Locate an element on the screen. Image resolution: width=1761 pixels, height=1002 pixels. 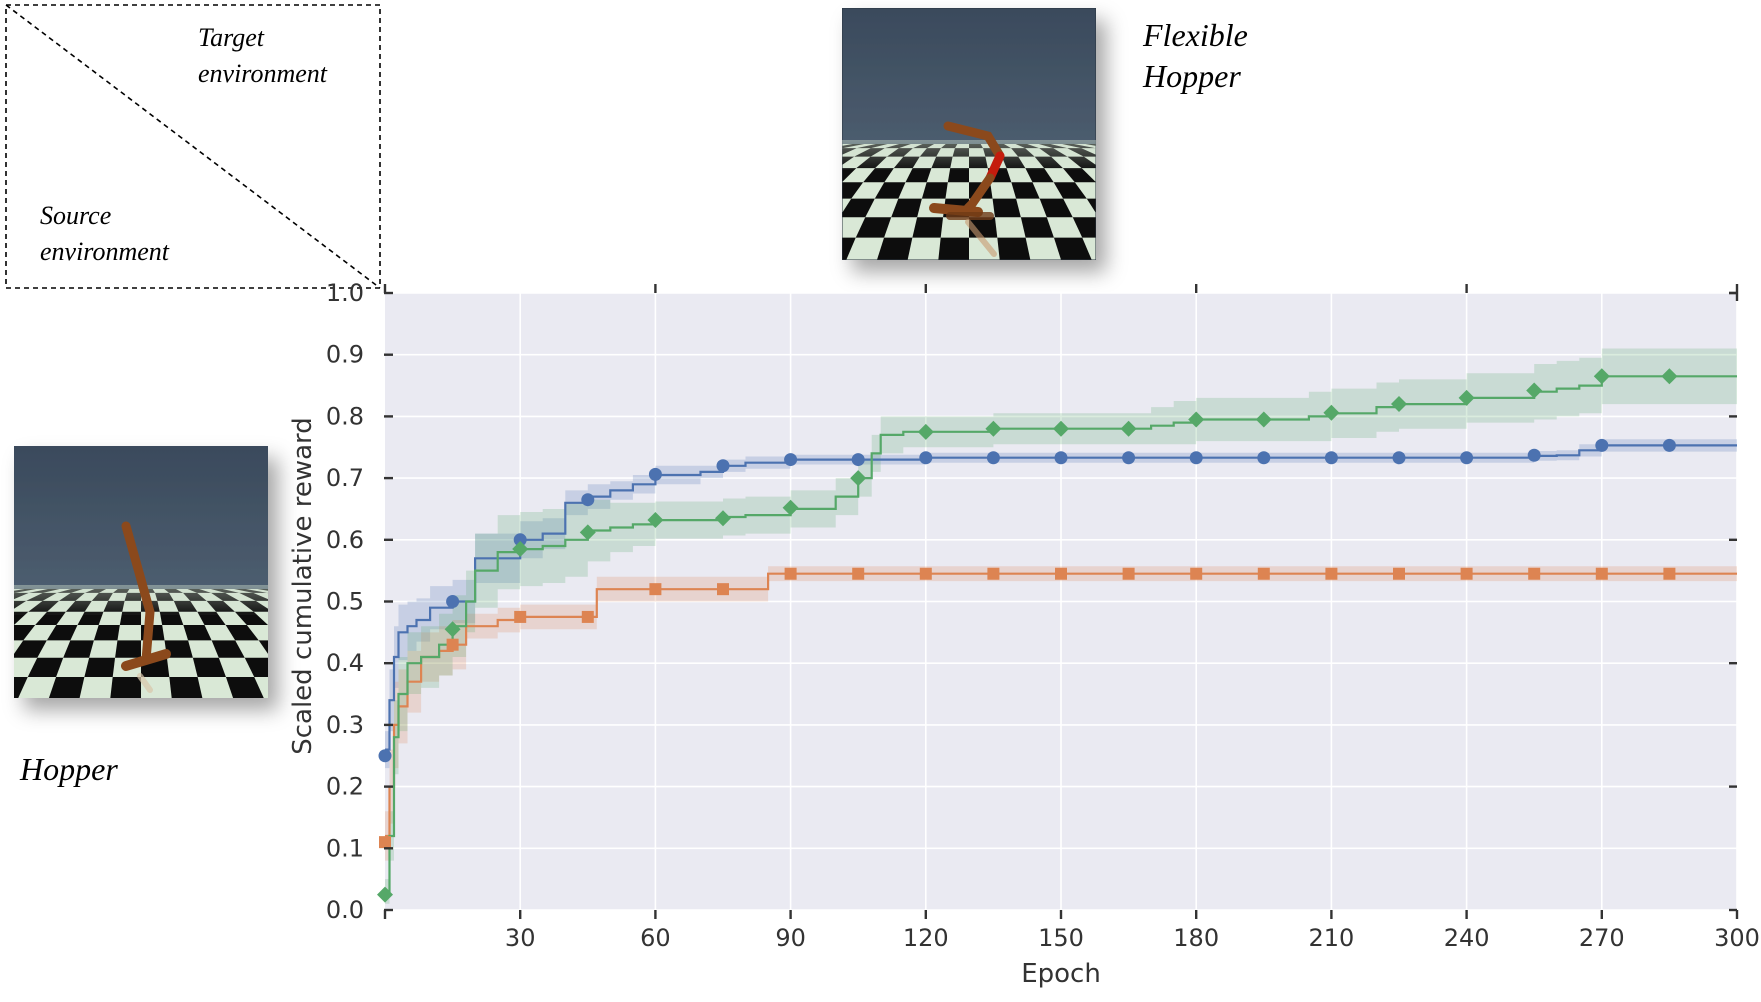
y-tick-labels: 0.0 0.1 0.2 0.3 0.4 0.5 0.6 0.7 0.8 0.9 1.0 is located at coordinates (345, 601).